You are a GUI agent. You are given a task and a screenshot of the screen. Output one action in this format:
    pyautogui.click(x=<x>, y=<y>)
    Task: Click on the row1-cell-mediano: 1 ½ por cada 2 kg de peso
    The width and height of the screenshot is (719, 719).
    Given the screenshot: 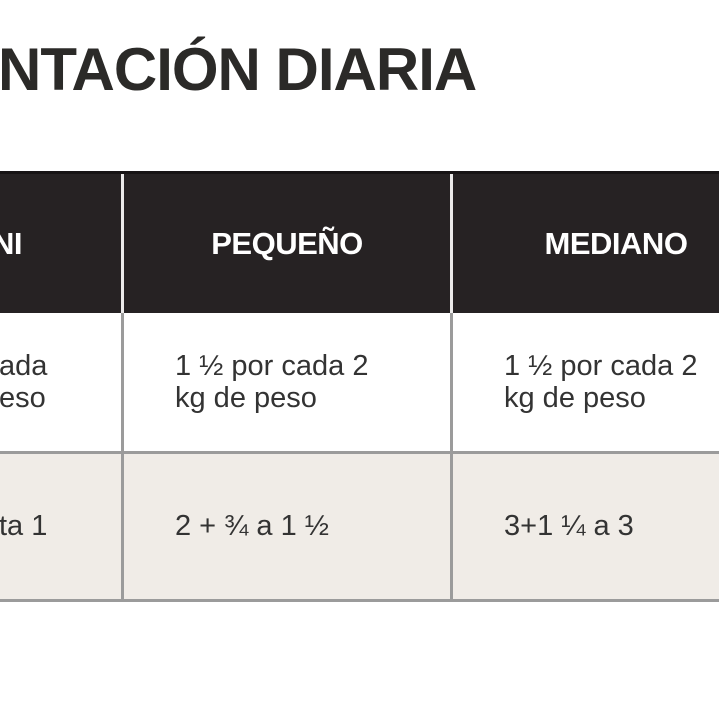 What is the action you would take?
    pyautogui.click(x=586, y=382)
    